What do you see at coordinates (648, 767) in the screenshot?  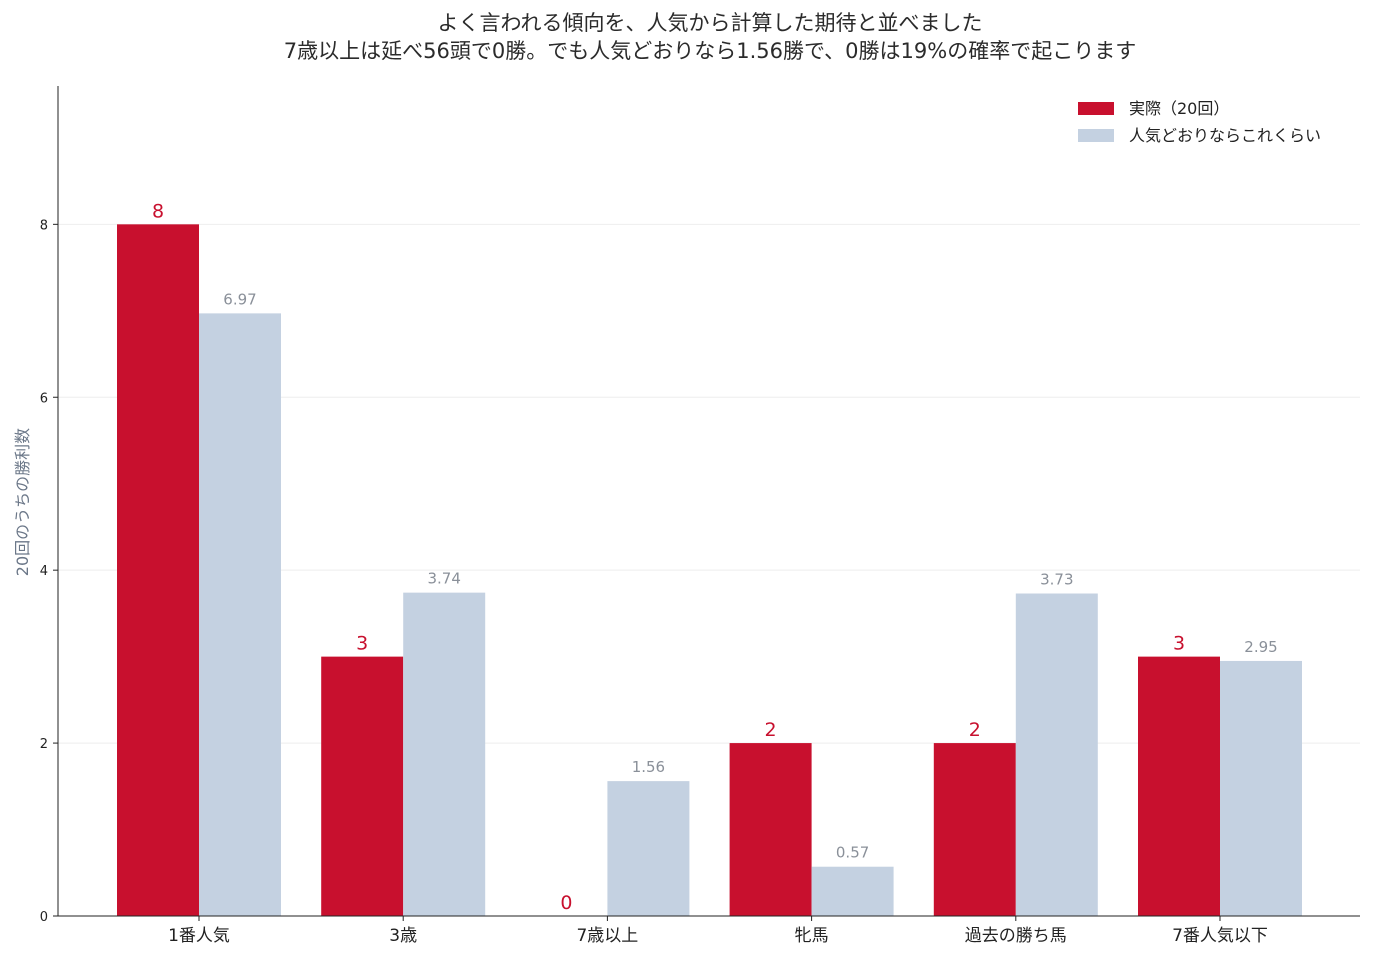 I see `data-label-expected: 1.56` at bounding box center [648, 767].